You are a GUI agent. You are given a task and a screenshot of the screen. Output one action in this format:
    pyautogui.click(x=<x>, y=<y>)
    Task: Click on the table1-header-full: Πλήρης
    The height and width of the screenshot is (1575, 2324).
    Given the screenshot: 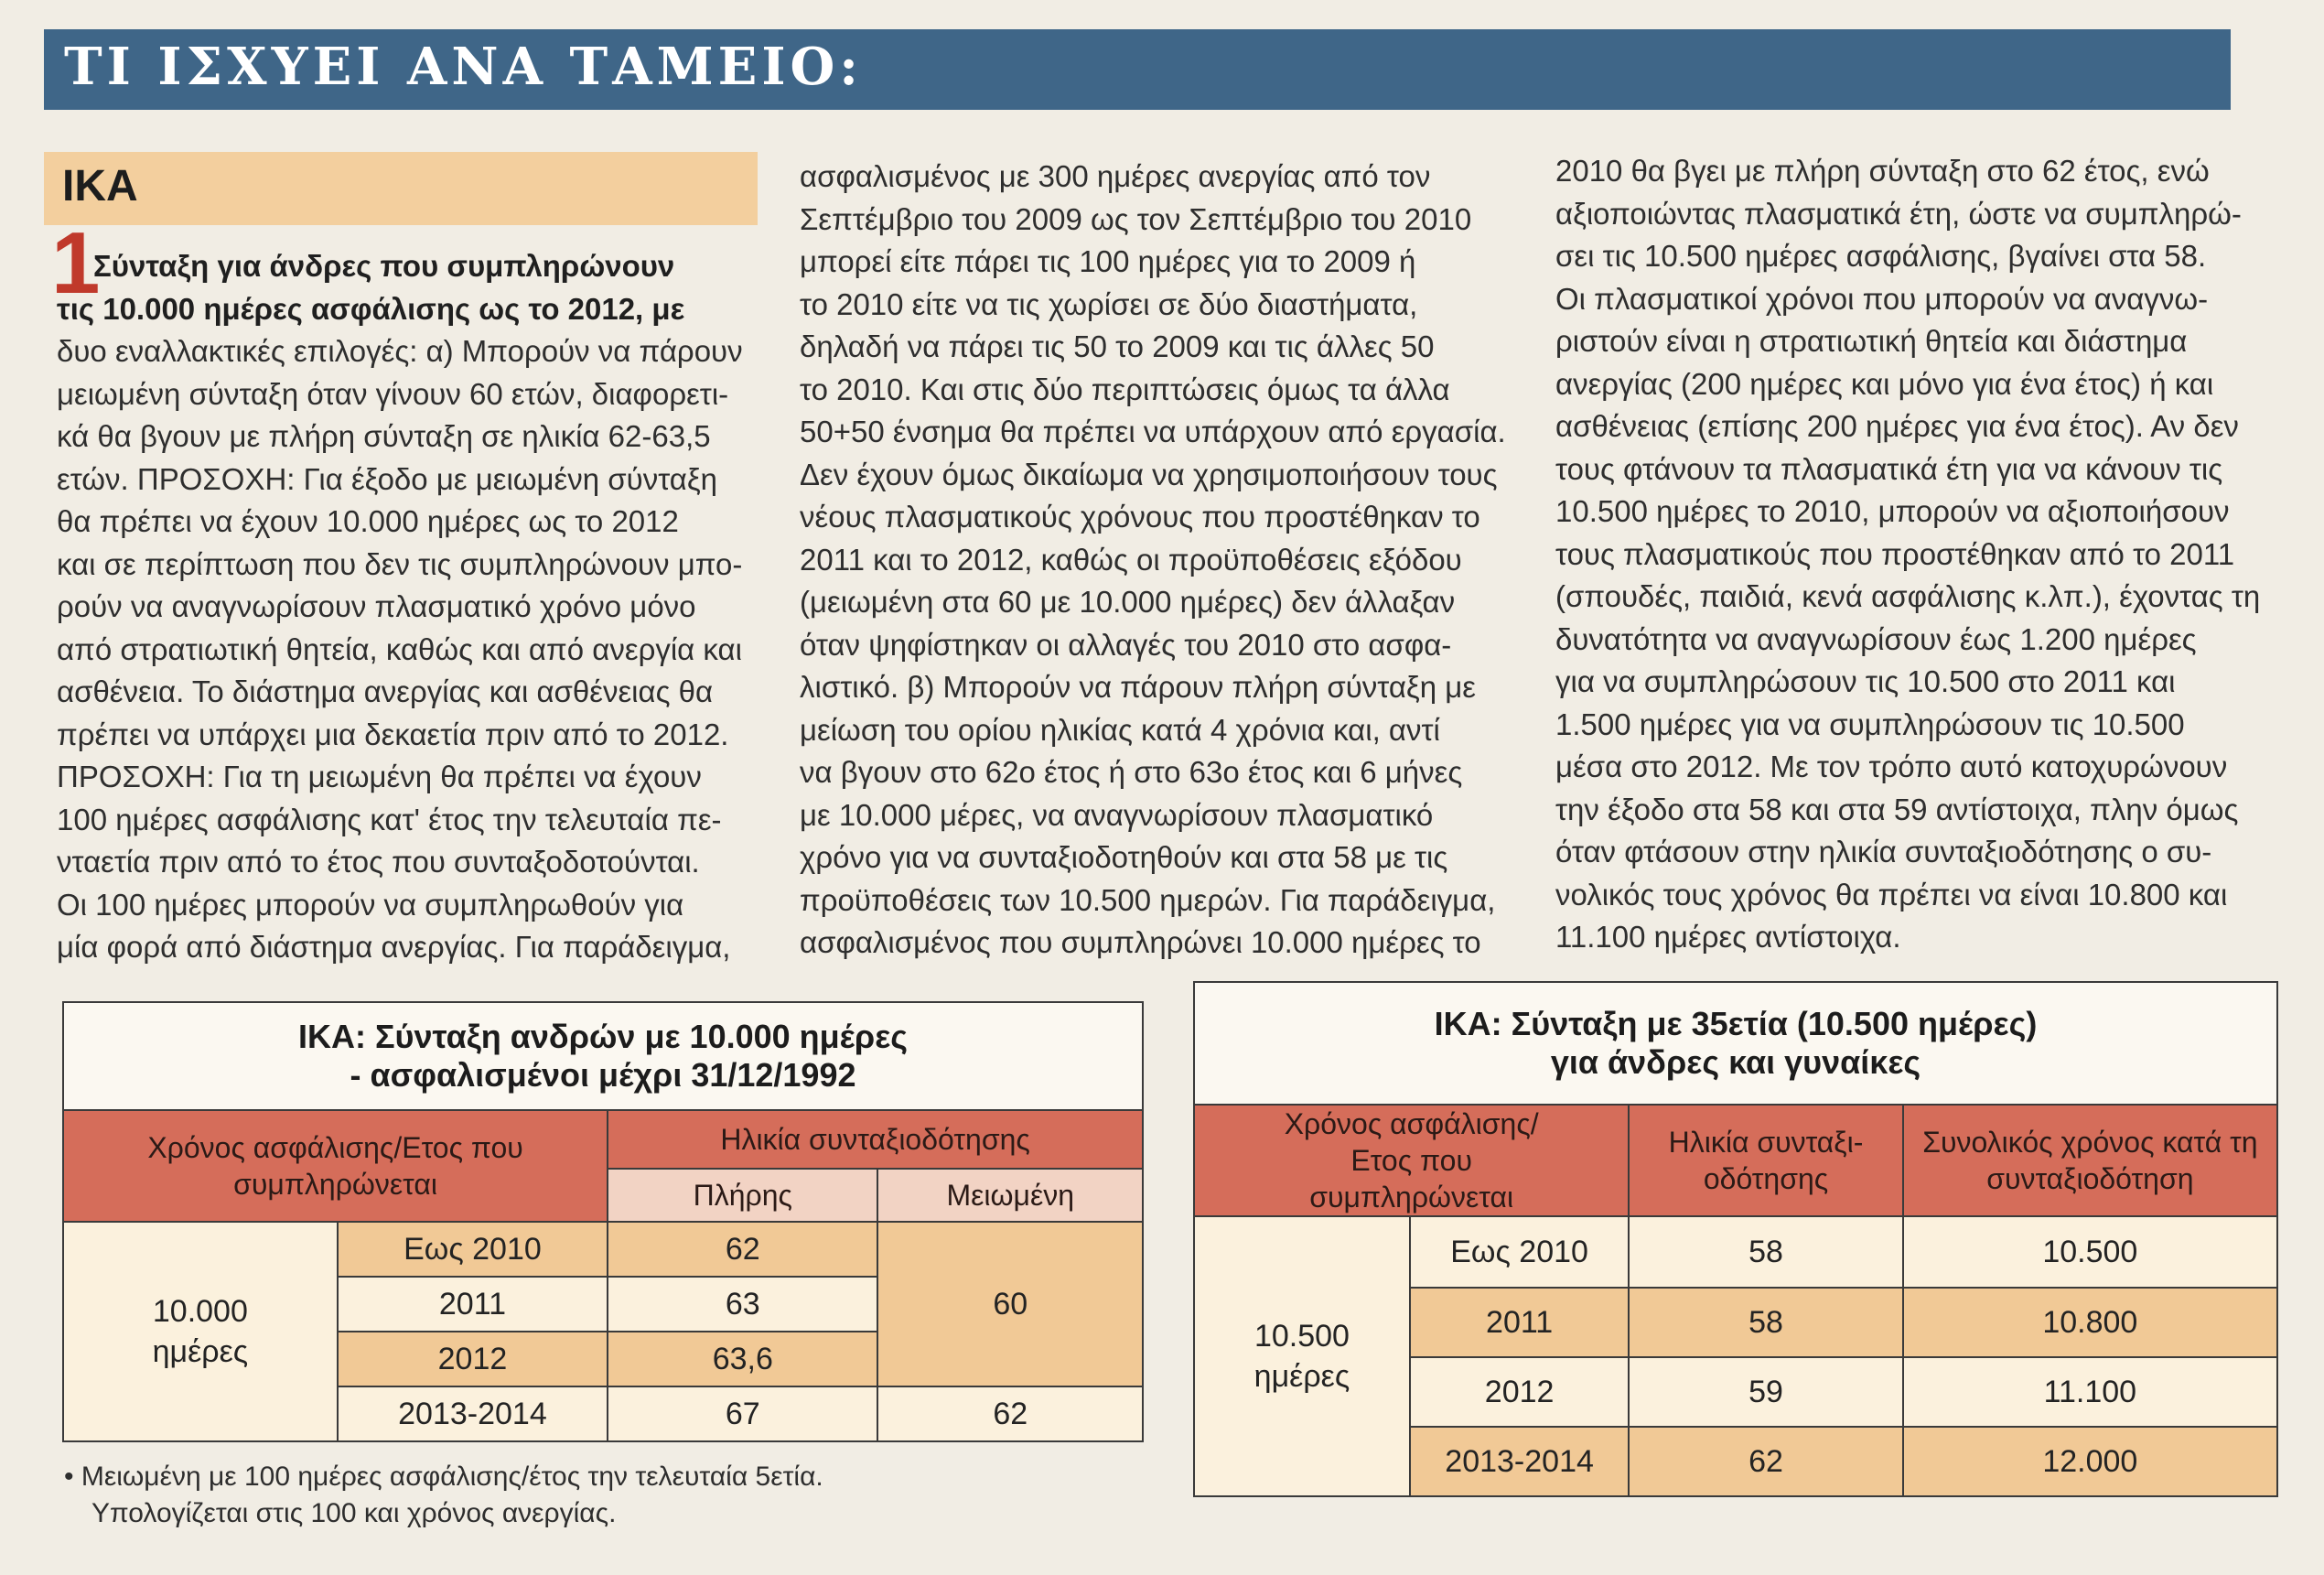 What is the action you would take?
    pyautogui.click(x=743, y=1195)
    